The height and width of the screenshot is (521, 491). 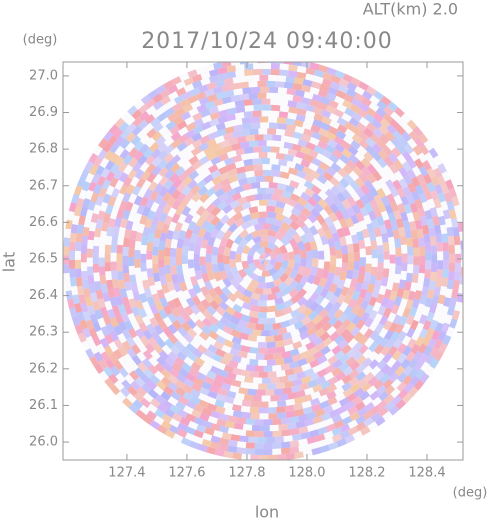 I want to click on subtitle: ALT(km) 2.0, so click(x=410, y=9).